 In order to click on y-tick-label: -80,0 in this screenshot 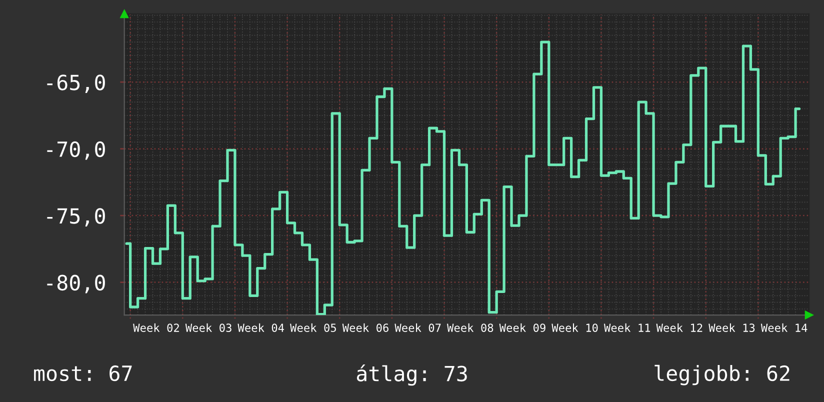, I will do `click(76, 284)`.